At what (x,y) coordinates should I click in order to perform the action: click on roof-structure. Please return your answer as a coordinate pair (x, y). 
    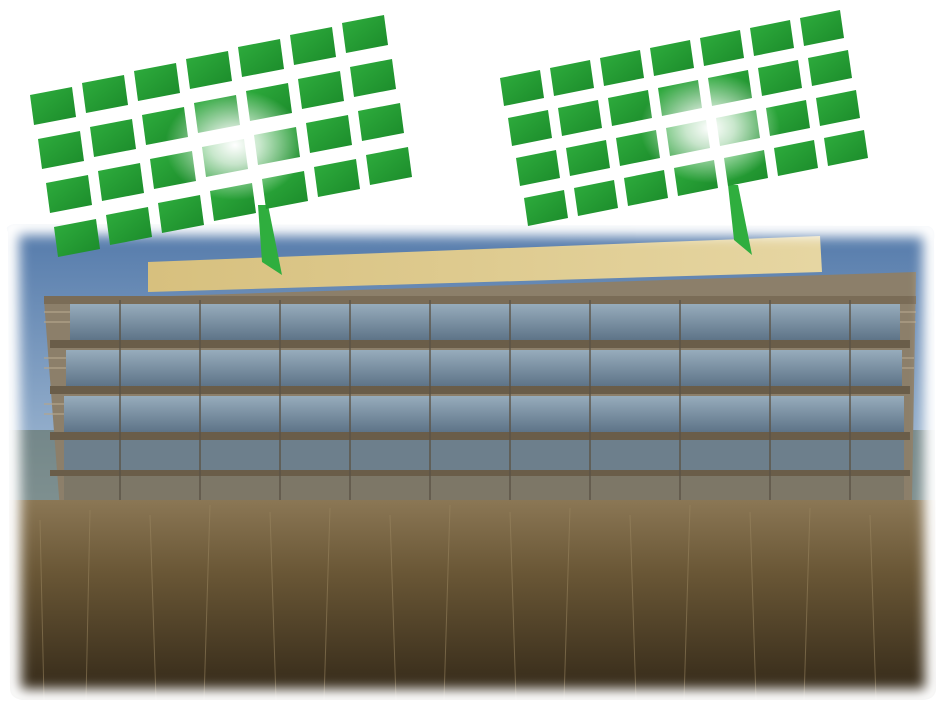
    Looking at the image, I should click on (485, 264).